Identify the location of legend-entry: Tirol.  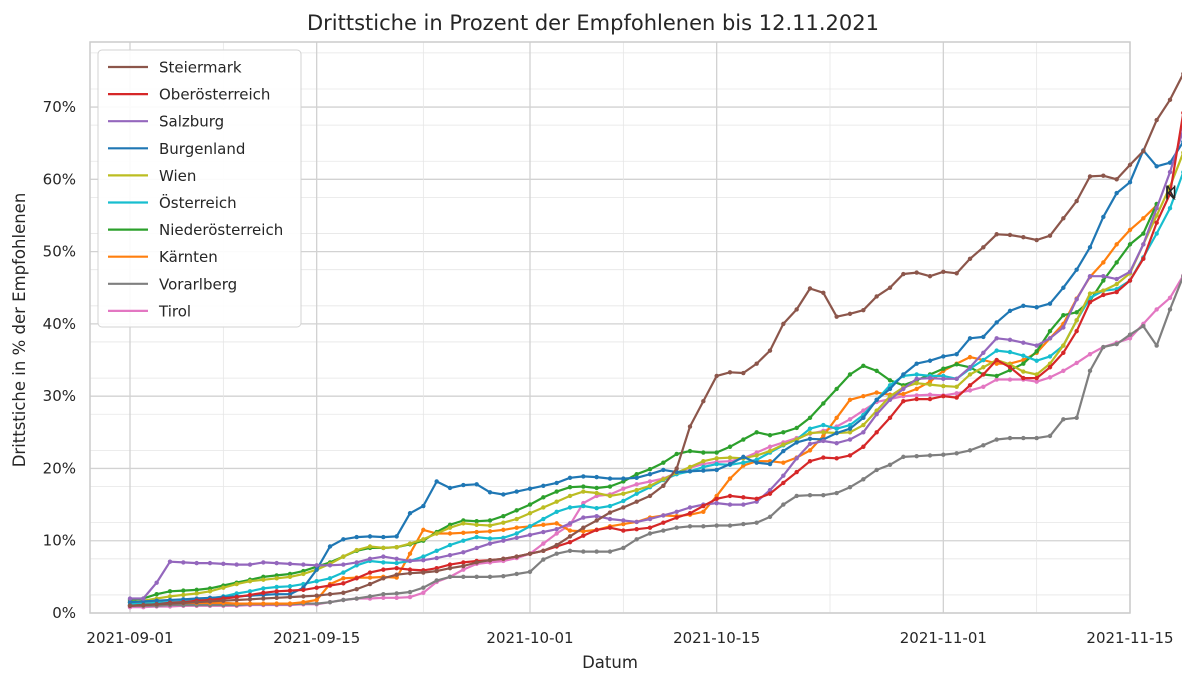
(174, 311).